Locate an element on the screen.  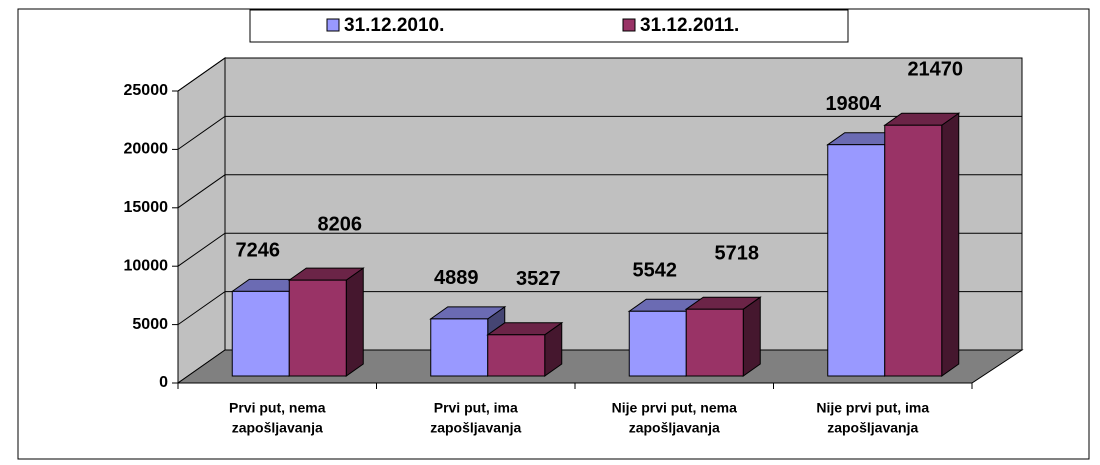
data-label: 5542 is located at coordinates (655, 271).